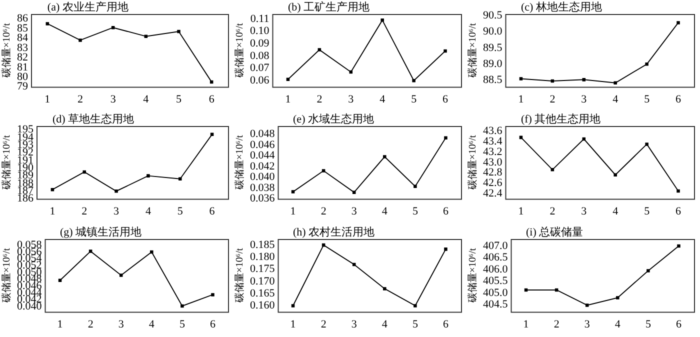 Image resolution: width=700 pixels, height=337 pixels. I want to click on chart-title: (a) 农业生产用地, so click(87, 7).